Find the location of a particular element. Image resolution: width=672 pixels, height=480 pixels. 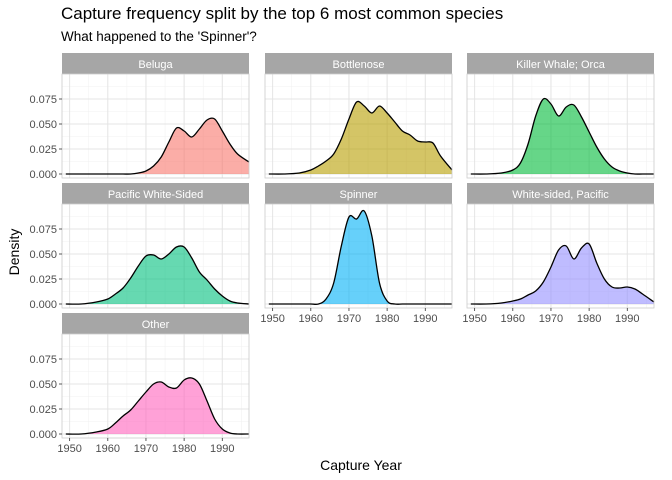

facet-panel: White-sided, Pacific 1950 1960 1970 1980 1990 is located at coordinates (558, 254).